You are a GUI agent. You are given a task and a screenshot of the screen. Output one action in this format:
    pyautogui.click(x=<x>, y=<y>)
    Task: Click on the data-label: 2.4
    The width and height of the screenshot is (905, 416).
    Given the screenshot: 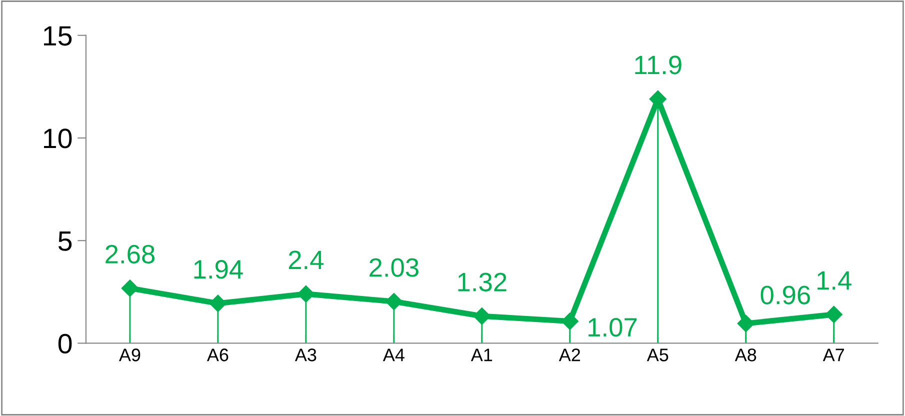 What is the action you would take?
    pyautogui.click(x=306, y=260)
    